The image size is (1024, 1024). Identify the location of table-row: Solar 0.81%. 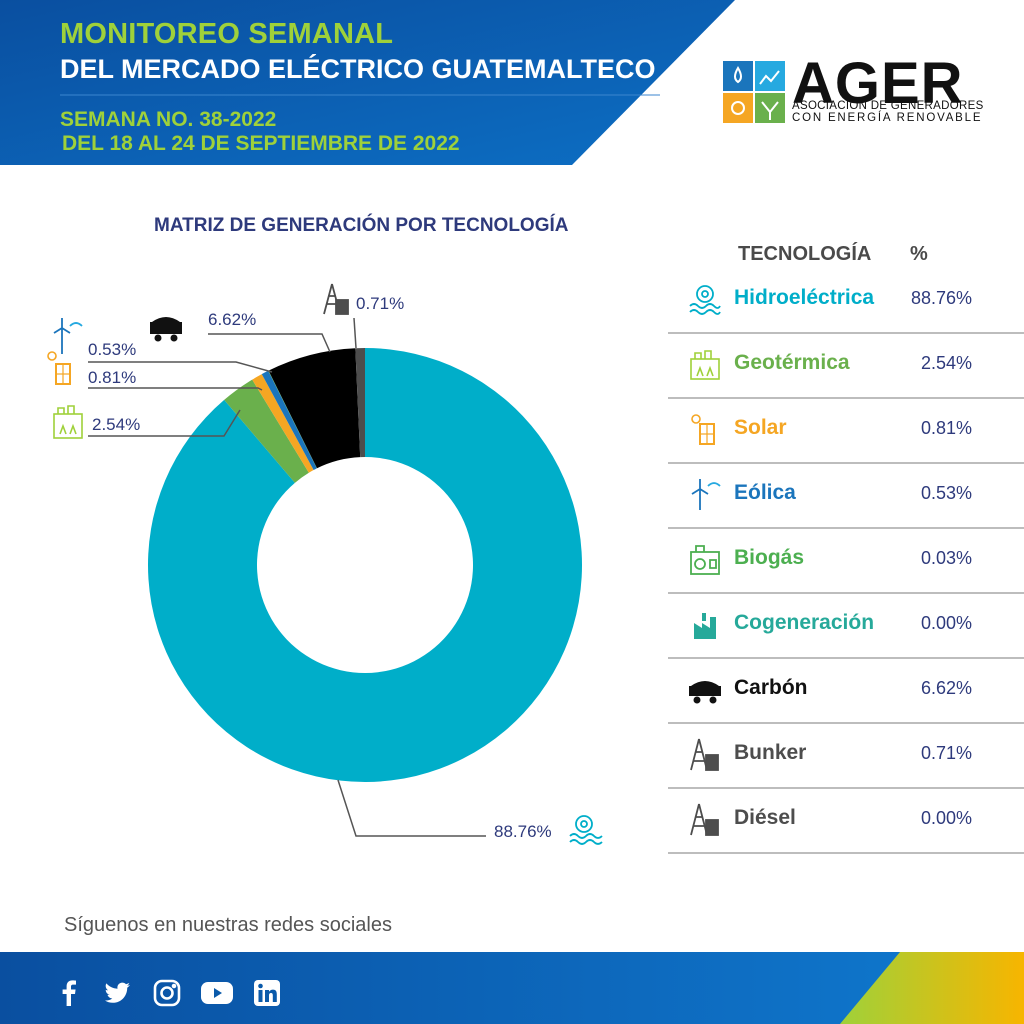
(846, 431).